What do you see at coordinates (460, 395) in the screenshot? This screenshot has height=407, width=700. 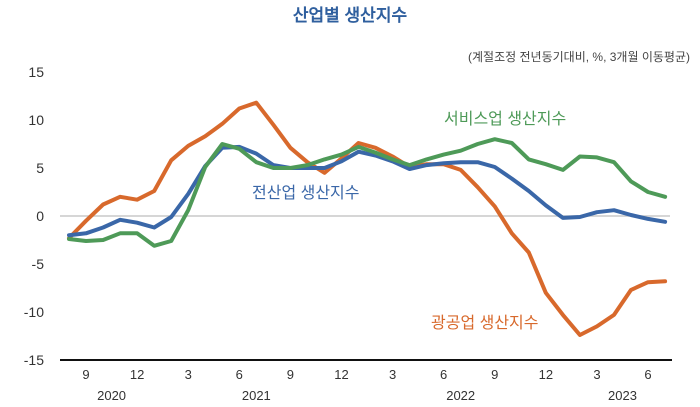 I see `year-label: 2022` at bounding box center [460, 395].